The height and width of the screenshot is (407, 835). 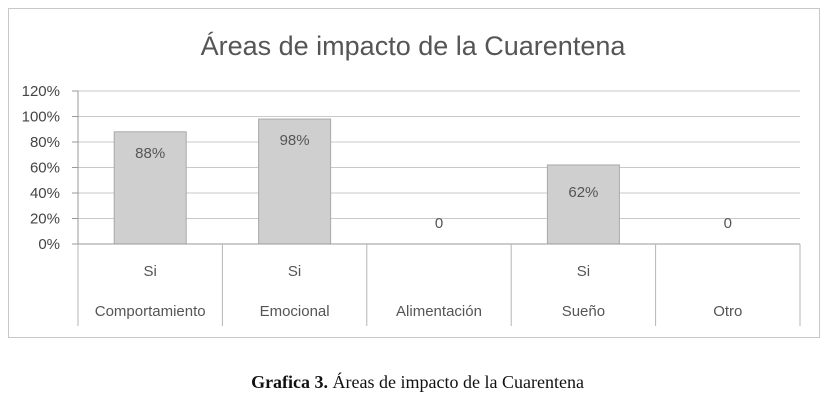 I want to click on chart-title: Áreas de impacto de la Cuarentena, so click(x=414, y=46).